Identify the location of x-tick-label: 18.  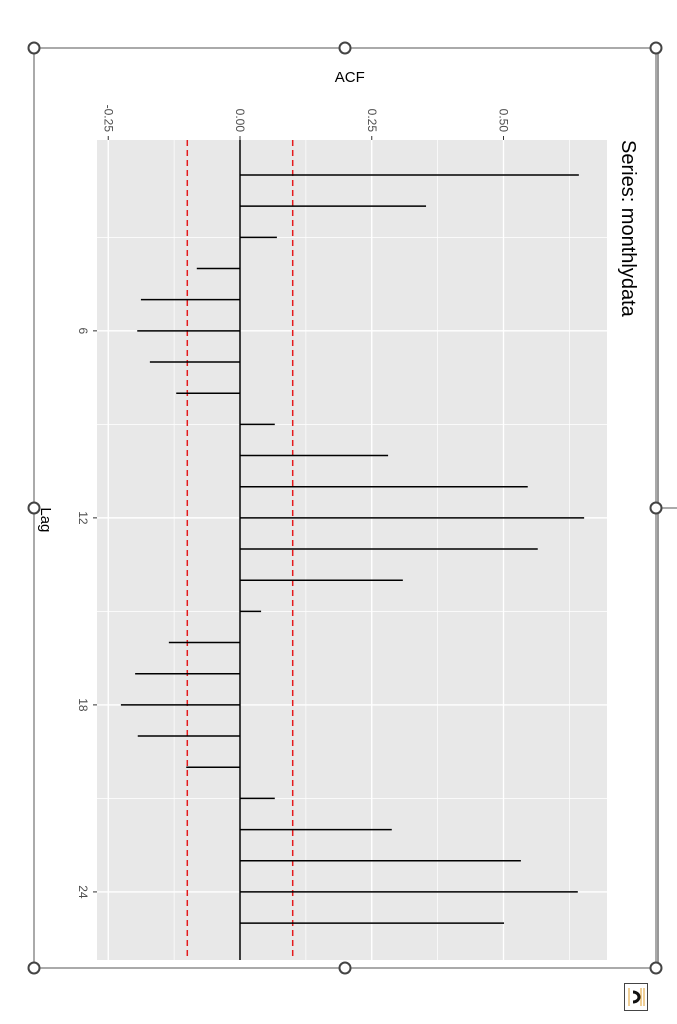
(83, 705).